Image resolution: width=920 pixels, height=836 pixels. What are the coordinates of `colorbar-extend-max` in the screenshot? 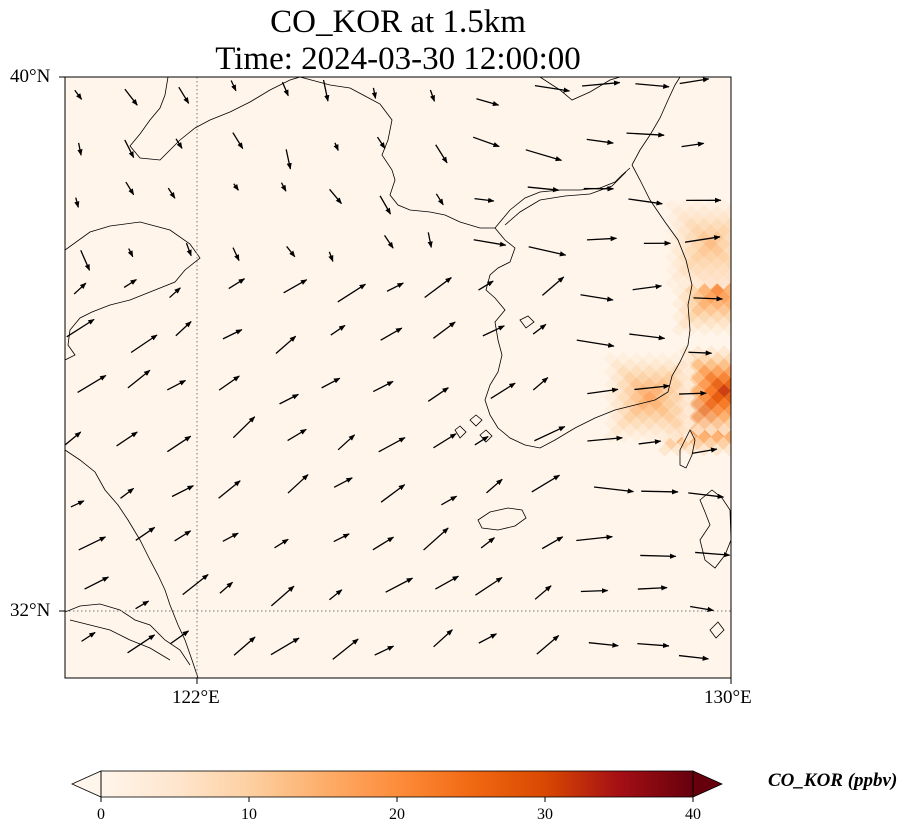 It's located at (707, 784).